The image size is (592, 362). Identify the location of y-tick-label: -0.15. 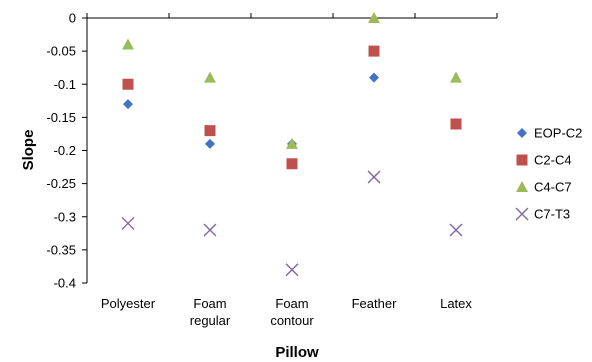
(61, 117).